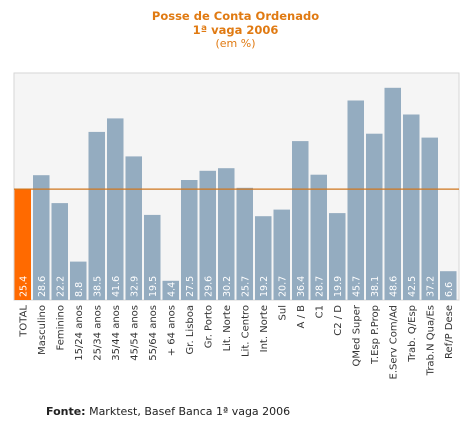 This screenshot has height=437, width=471. I want to click on category-label-15: A / B, so click(301, 317).